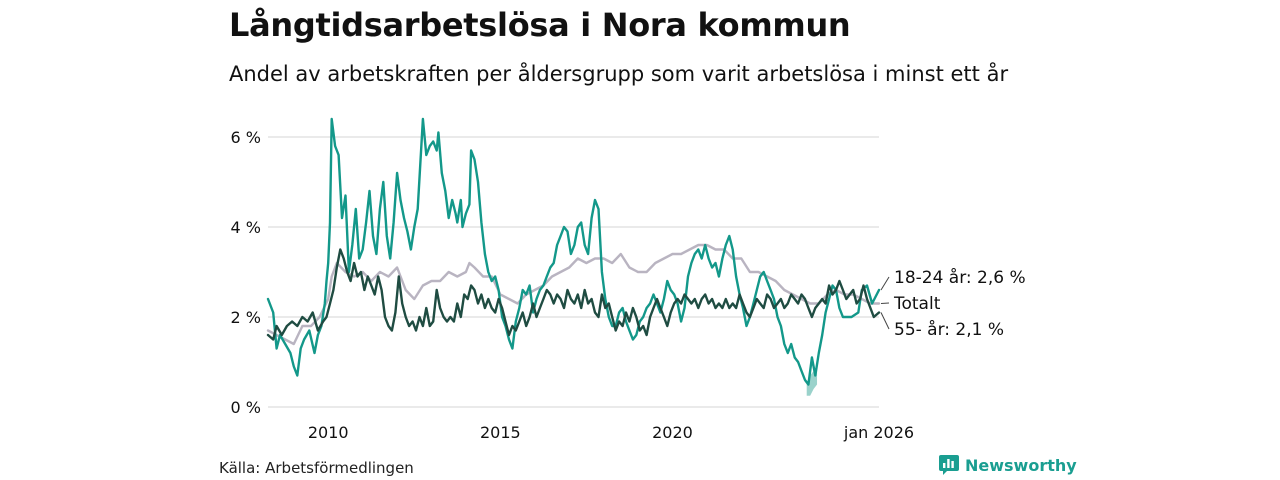 This screenshot has width=1280, height=480. I want to click on label-leader-older, so click(885, 321).